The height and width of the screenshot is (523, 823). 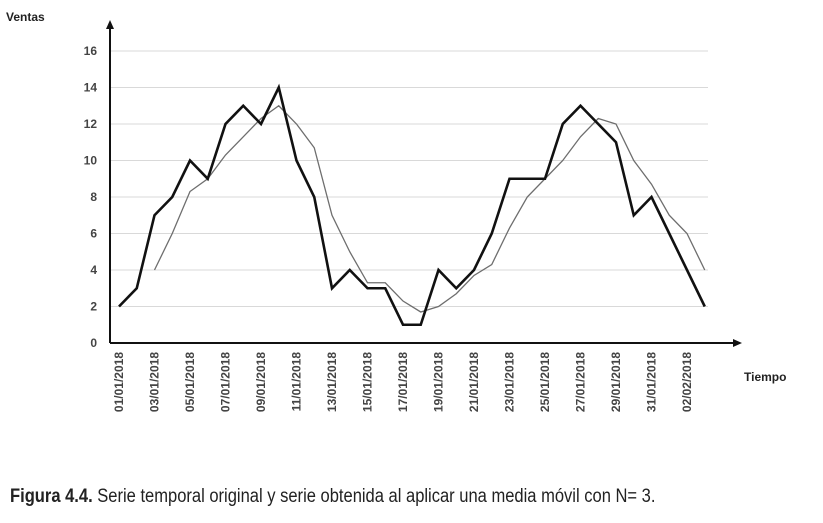 What do you see at coordinates (25, 17) in the screenshot?
I see `y-axis-title: Ventas` at bounding box center [25, 17].